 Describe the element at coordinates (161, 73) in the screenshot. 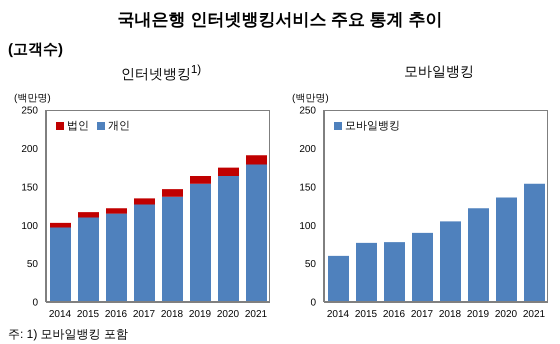

I see `chart-title: 인터넷뱅킹$^{1)}$` at that location.